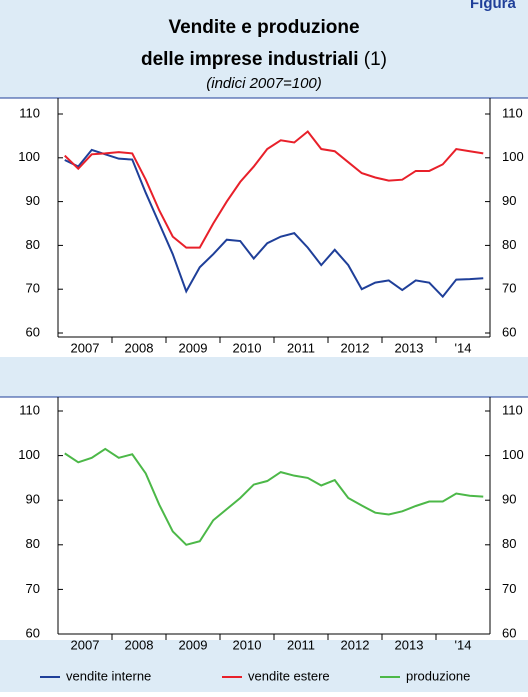  What do you see at coordinates (108, 675) in the screenshot?
I see `legend-label: vendite interne` at bounding box center [108, 675].